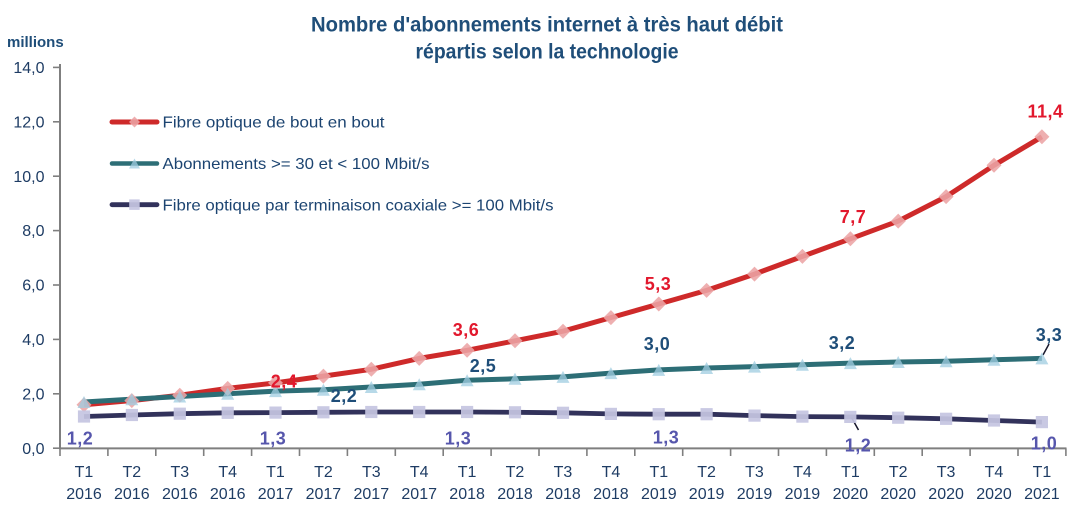 The height and width of the screenshot is (519, 1083). Describe the element at coordinates (33, 340) in the screenshot. I see `svg-text: 4,0` at that location.